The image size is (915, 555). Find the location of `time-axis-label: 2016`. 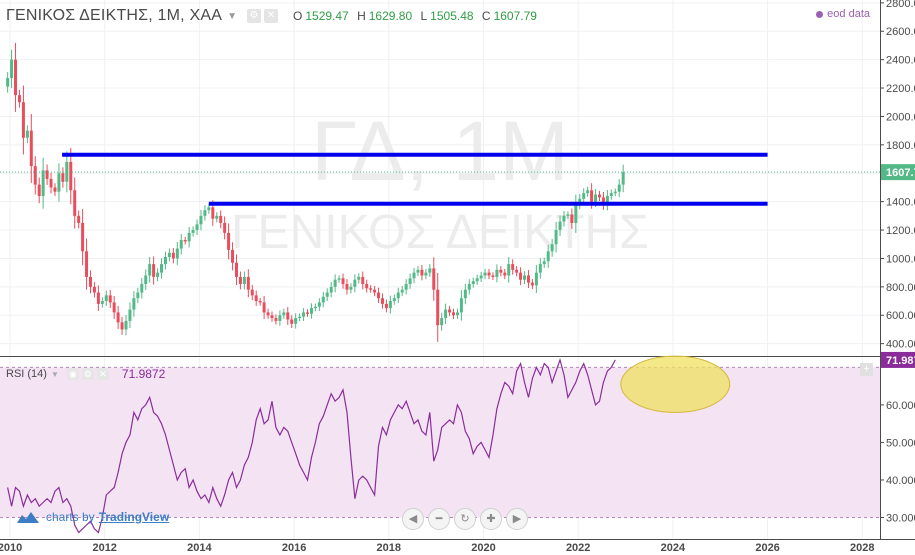

time-axis-label: 2016 is located at coordinates (294, 548).